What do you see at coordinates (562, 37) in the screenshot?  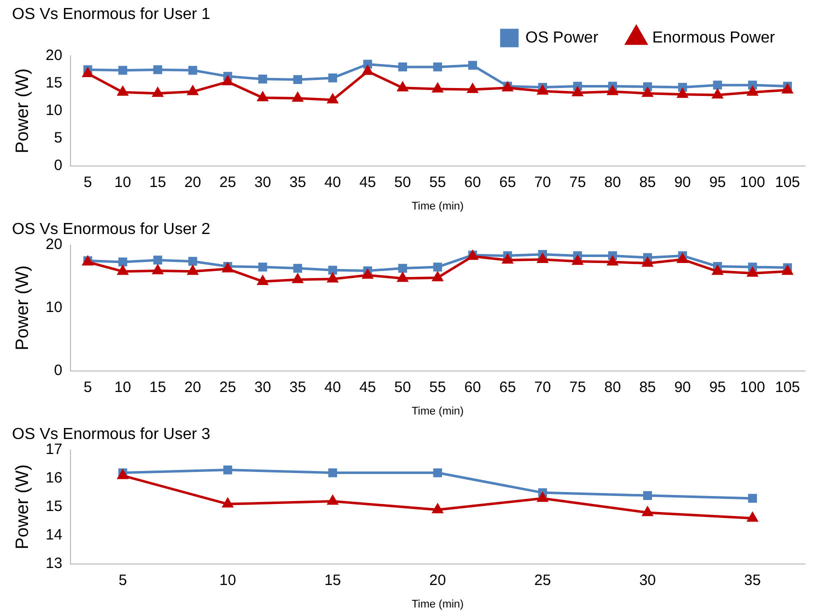 I see `legend-label: OS Power` at bounding box center [562, 37].